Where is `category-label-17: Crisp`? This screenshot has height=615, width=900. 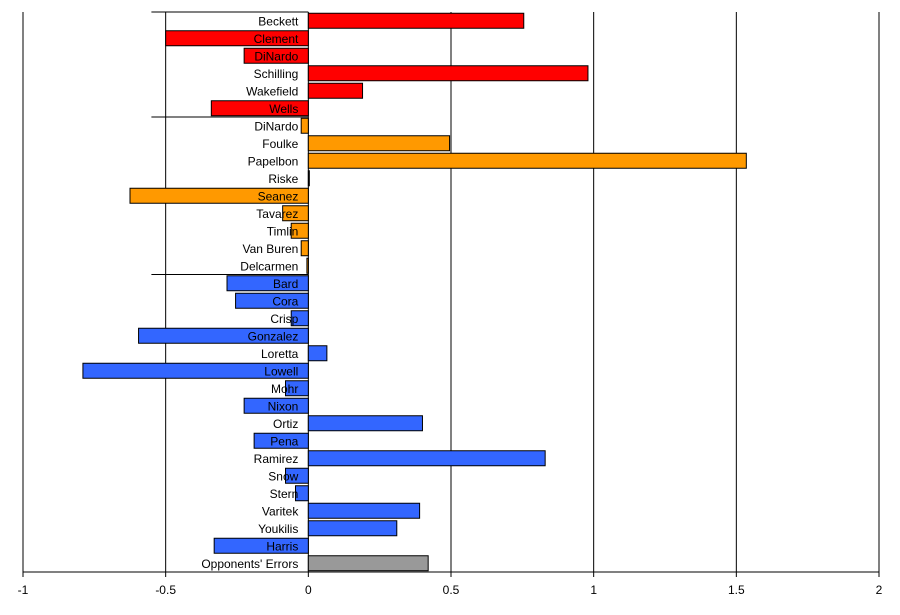
category-label-17: Crisp is located at coordinates (284, 319).